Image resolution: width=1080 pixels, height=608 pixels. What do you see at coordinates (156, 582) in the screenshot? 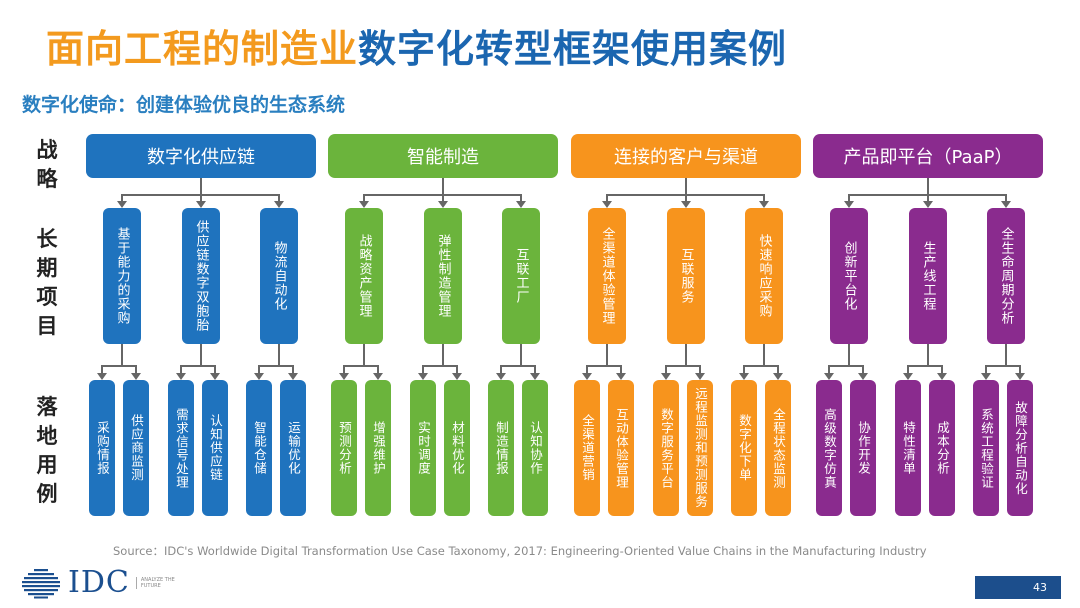
I see `logo-tagline: ANALYZE THE FUTURE` at bounding box center [156, 582].